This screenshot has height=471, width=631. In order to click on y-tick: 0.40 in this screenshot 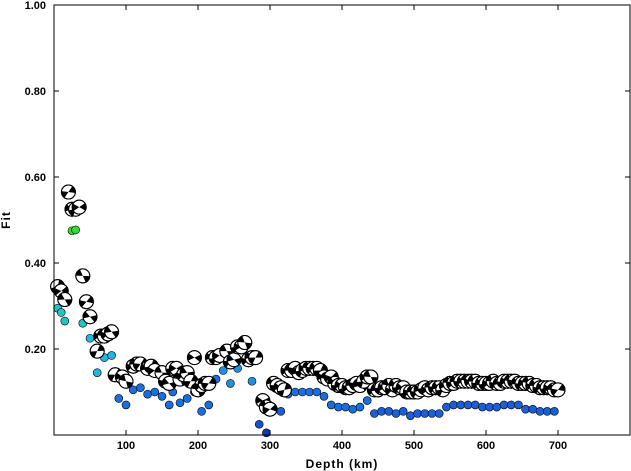, I will do `click(327, 264)`.